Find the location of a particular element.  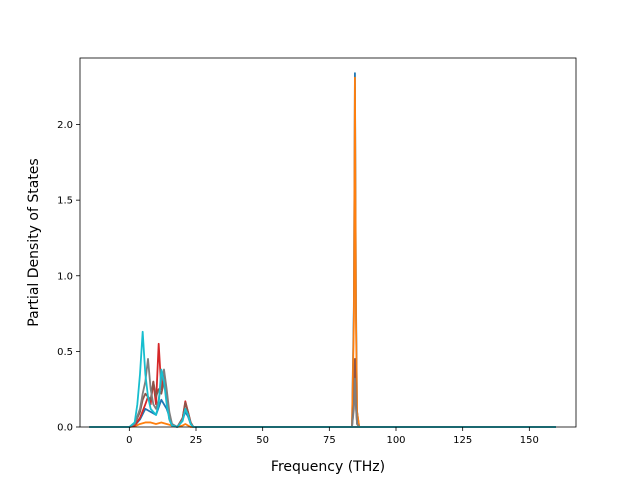

y-axis: 0.0 0.5 1.0 1.5 2.0 is located at coordinates (68, 277).